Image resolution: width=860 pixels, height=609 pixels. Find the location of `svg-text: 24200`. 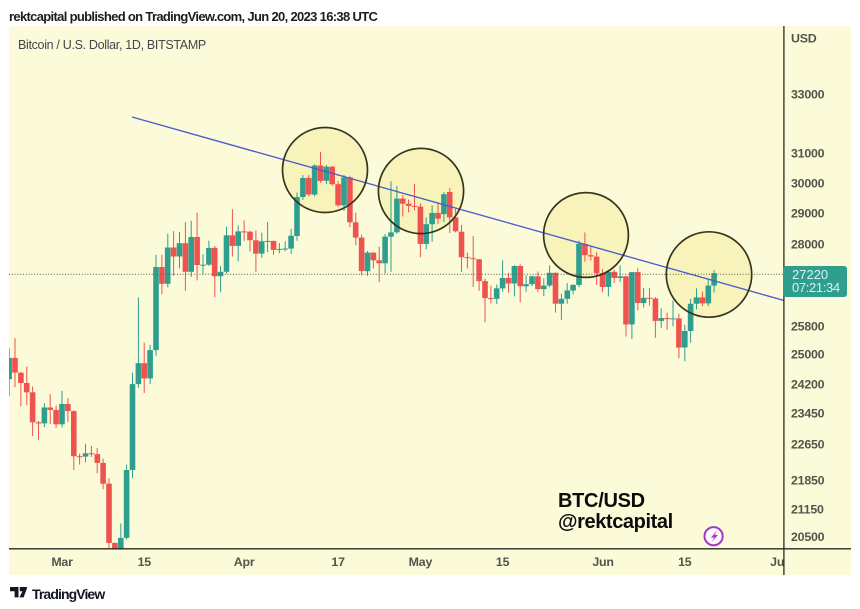

svg-text: 24200 is located at coordinates (808, 385).